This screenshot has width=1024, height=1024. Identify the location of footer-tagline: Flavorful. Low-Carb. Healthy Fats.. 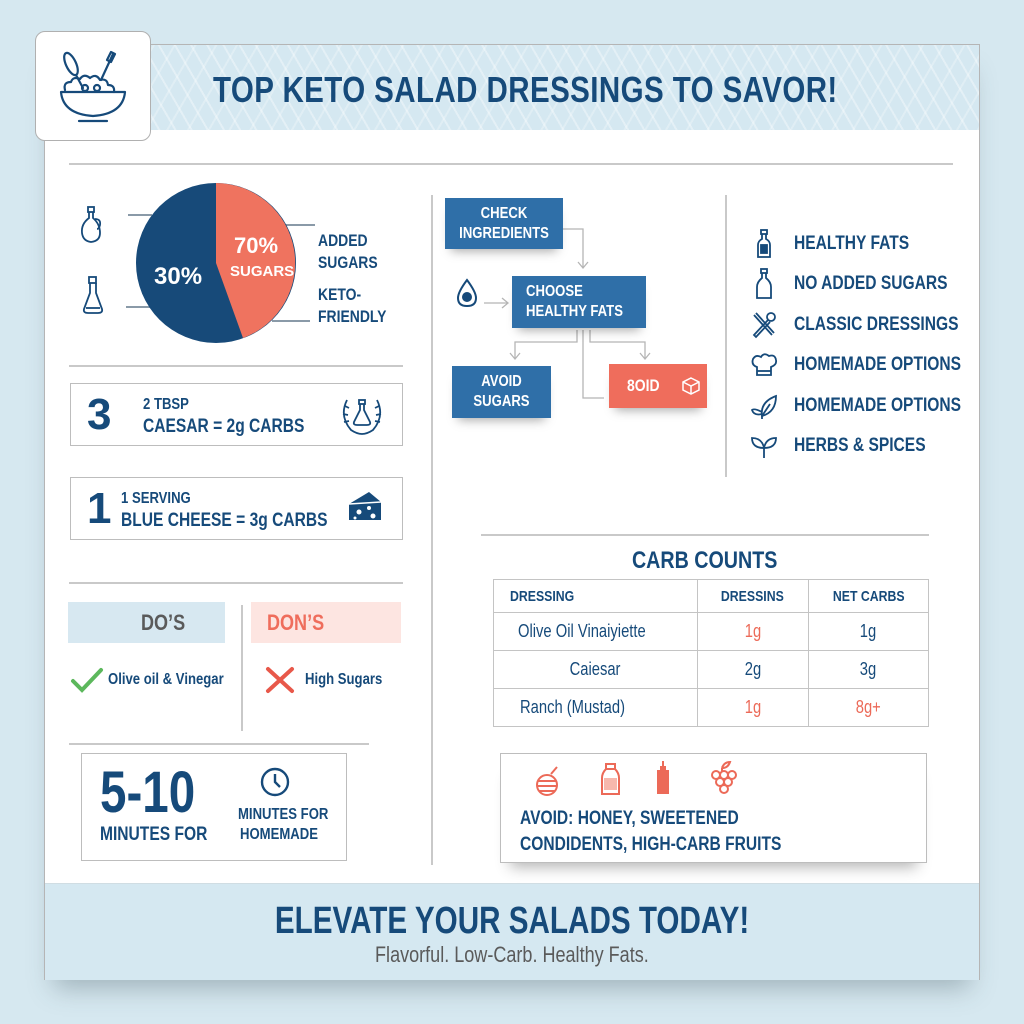
(512, 954).